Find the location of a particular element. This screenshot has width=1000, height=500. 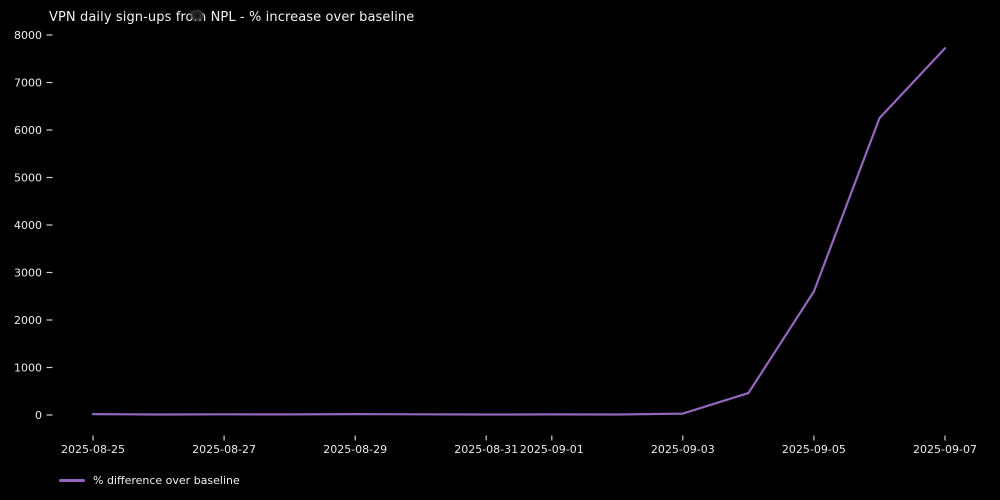

y-tick-label: 6000 is located at coordinates (28, 130).